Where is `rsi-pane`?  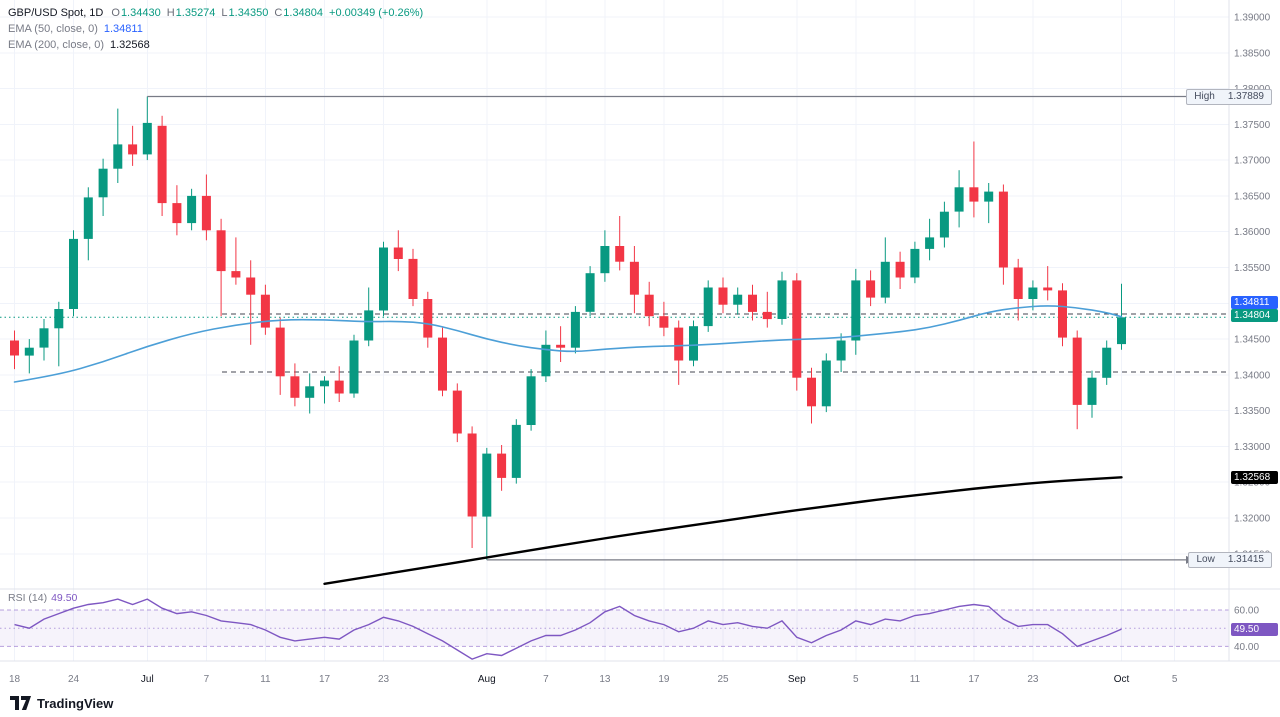 rsi-pane is located at coordinates (614, 629).